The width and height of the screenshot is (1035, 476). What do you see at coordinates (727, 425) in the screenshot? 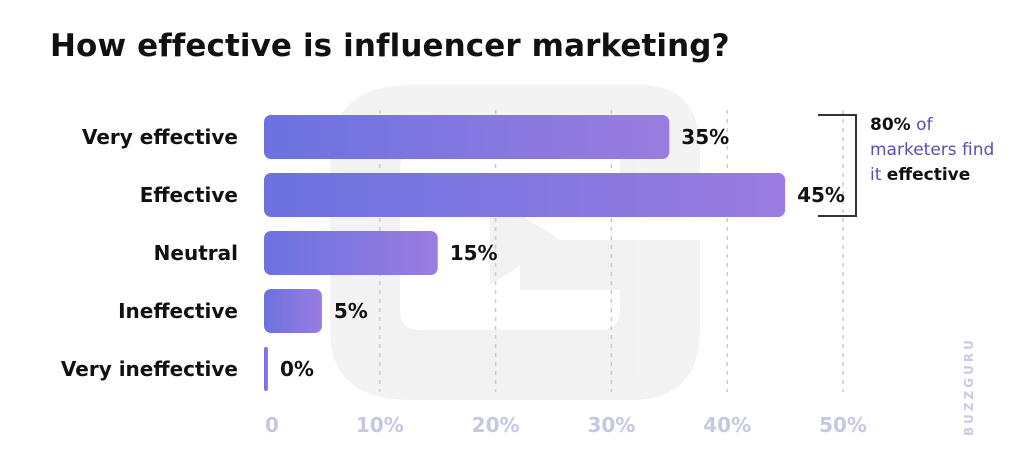
I see `x-tick-label: 40%` at bounding box center [727, 425].